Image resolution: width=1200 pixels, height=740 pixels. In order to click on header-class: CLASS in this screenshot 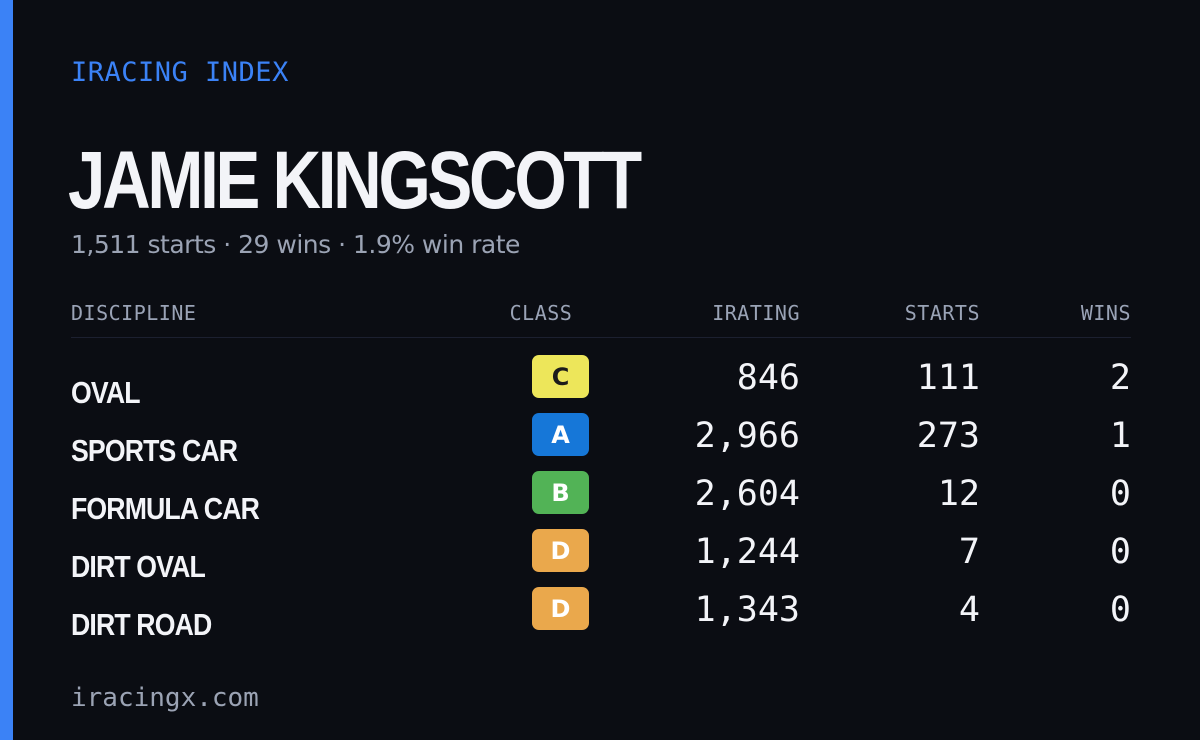, I will do `click(541, 313)`.